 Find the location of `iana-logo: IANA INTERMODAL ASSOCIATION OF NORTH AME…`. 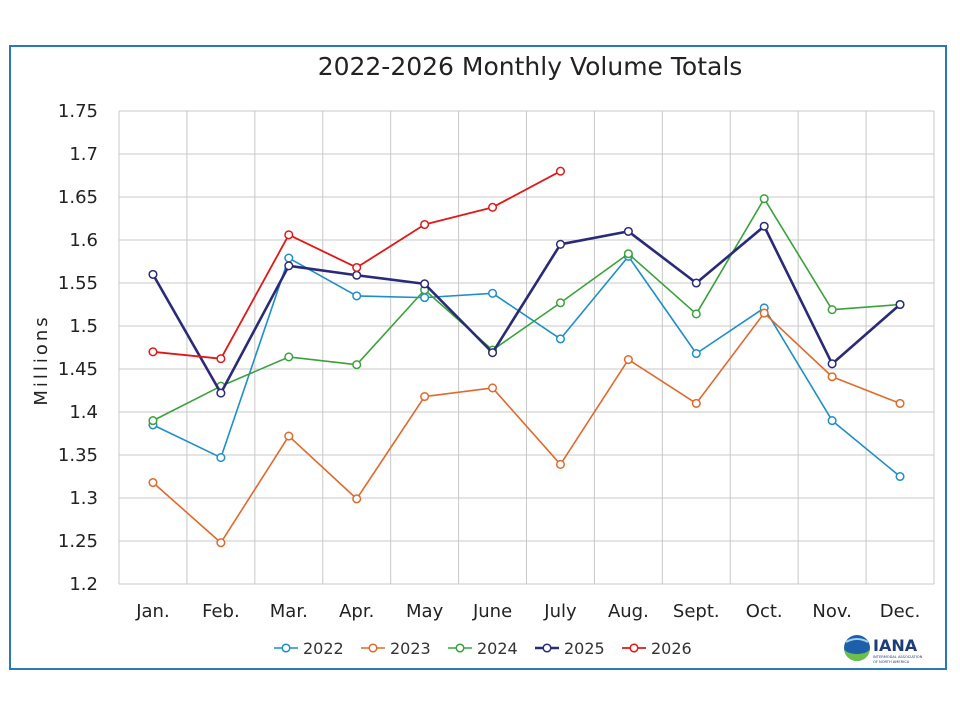

iana-logo: IANA INTERMODAL ASSOCIATION OF NORTH AME… is located at coordinates (883, 649).